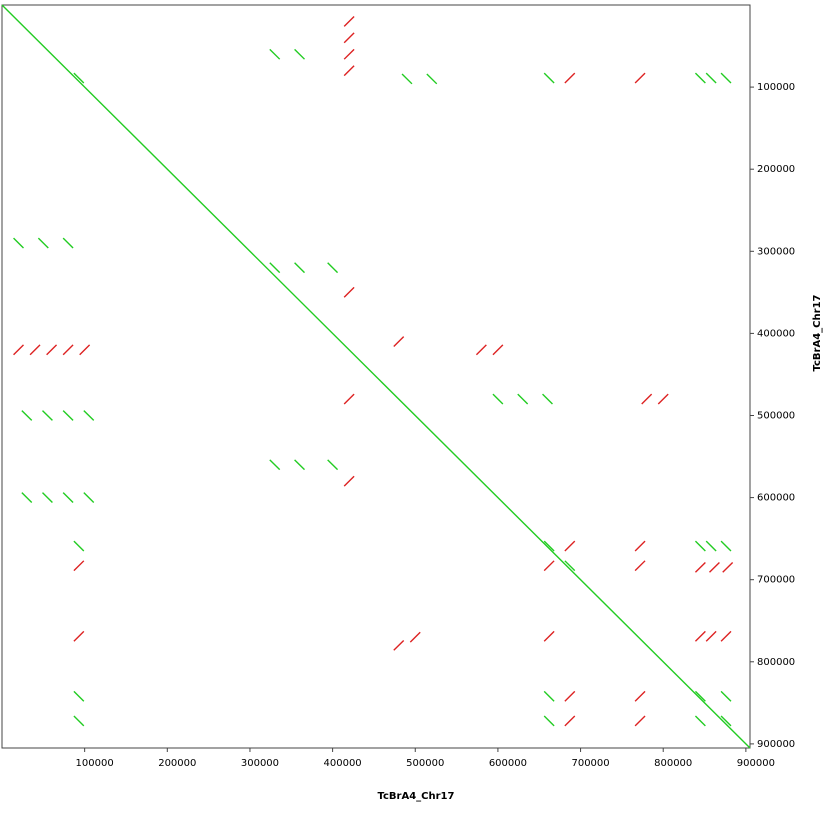  What do you see at coordinates (416, 796) in the screenshot?
I see `x-axis-title: TcBrA4_Chr17` at bounding box center [416, 796].